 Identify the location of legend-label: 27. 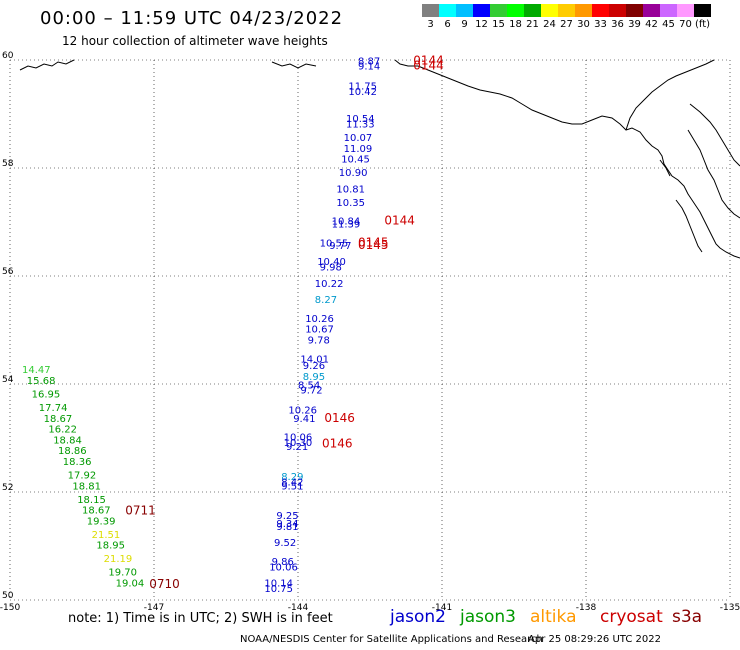
(566, 24).